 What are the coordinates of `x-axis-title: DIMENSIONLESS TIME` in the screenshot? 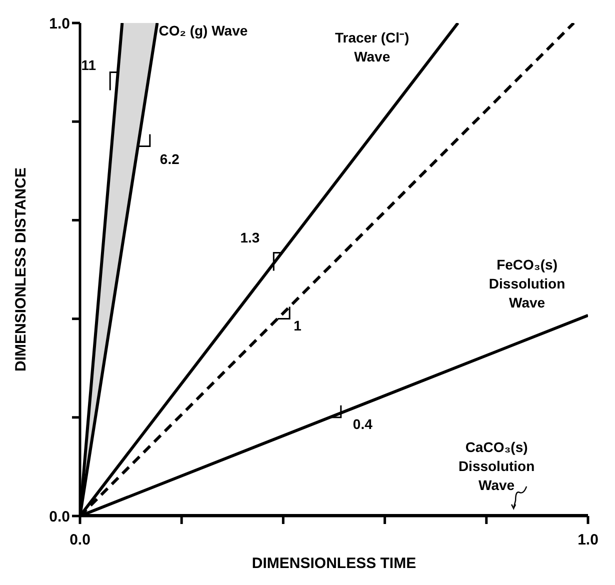 It's located at (334, 563).